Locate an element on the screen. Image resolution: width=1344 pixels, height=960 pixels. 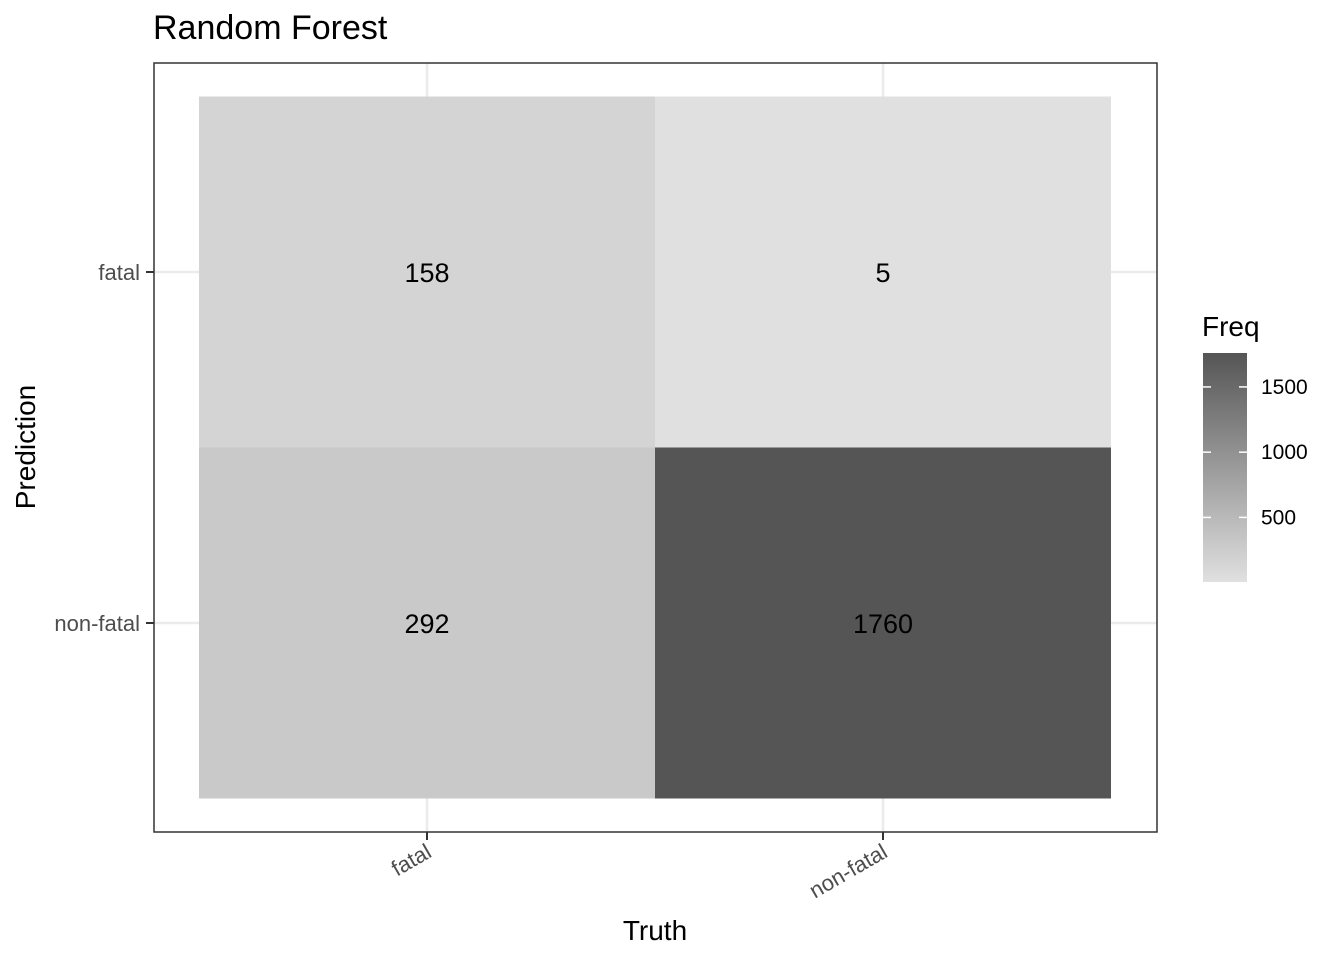
heatmap-cell-fatal-non-fatal is located at coordinates (427, 623).